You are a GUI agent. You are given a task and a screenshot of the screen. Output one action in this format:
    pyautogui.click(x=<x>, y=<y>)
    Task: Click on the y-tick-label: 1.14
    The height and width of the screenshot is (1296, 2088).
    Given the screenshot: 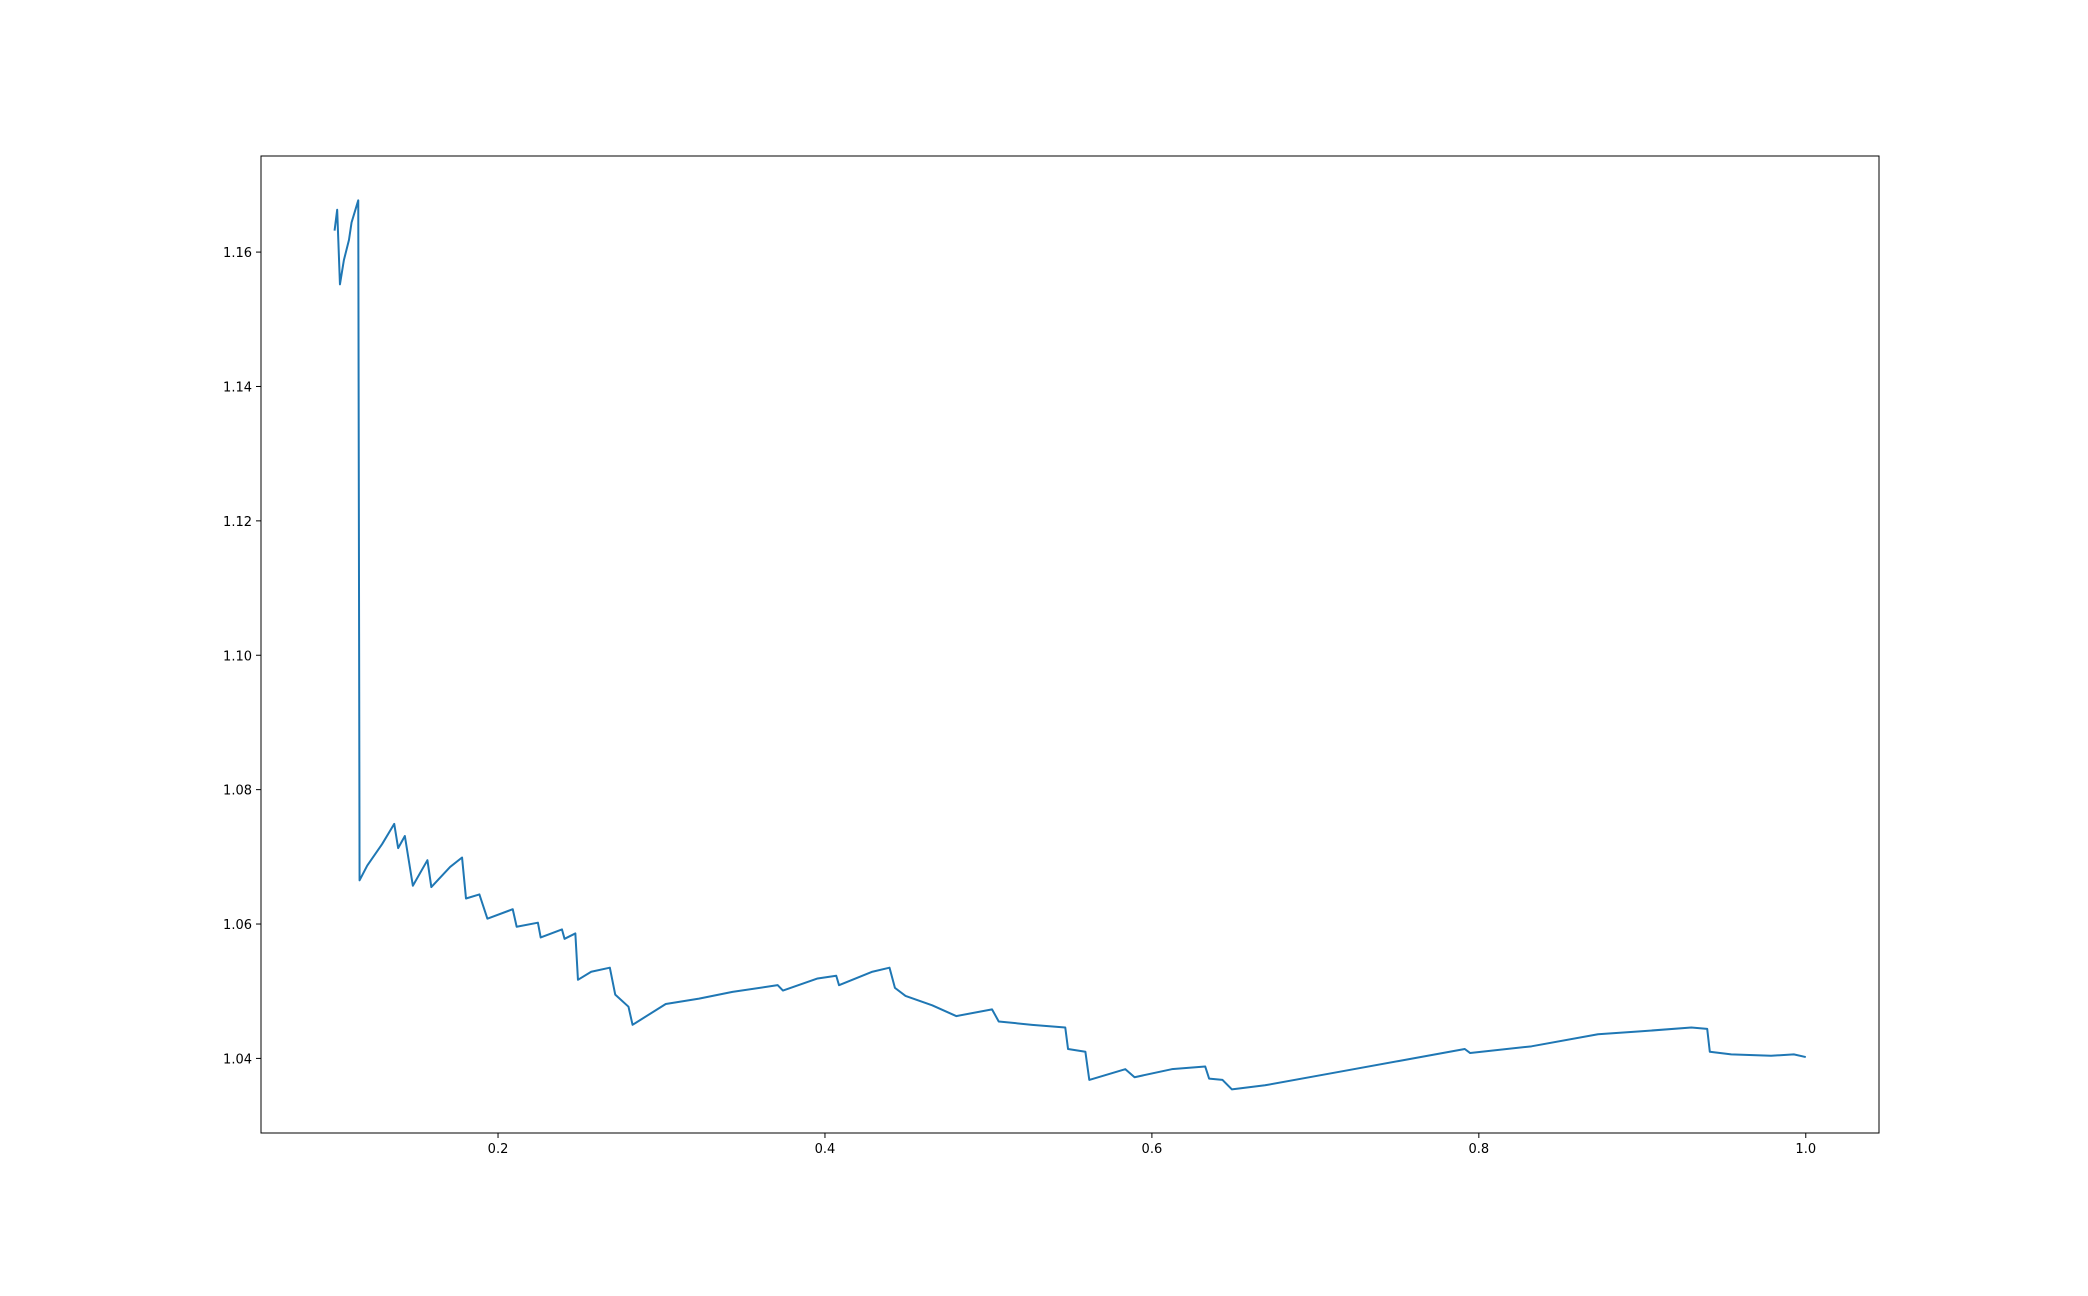 What is the action you would take?
    pyautogui.click(x=237, y=387)
    